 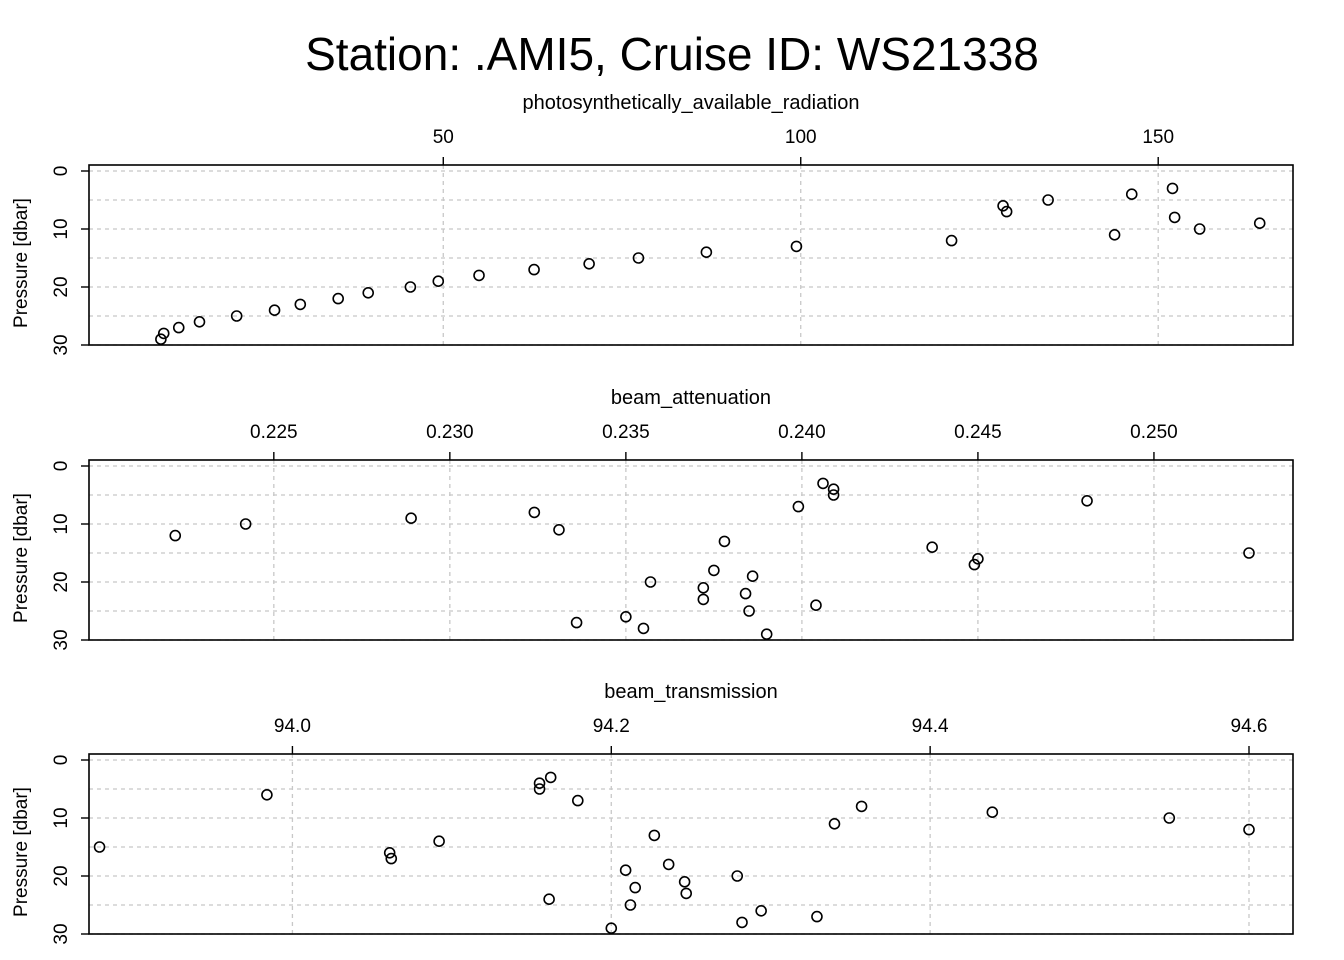 What do you see at coordinates (274, 432) in the screenshot?
I see `x-tick-label: 0.225` at bounding box center [274, 432].